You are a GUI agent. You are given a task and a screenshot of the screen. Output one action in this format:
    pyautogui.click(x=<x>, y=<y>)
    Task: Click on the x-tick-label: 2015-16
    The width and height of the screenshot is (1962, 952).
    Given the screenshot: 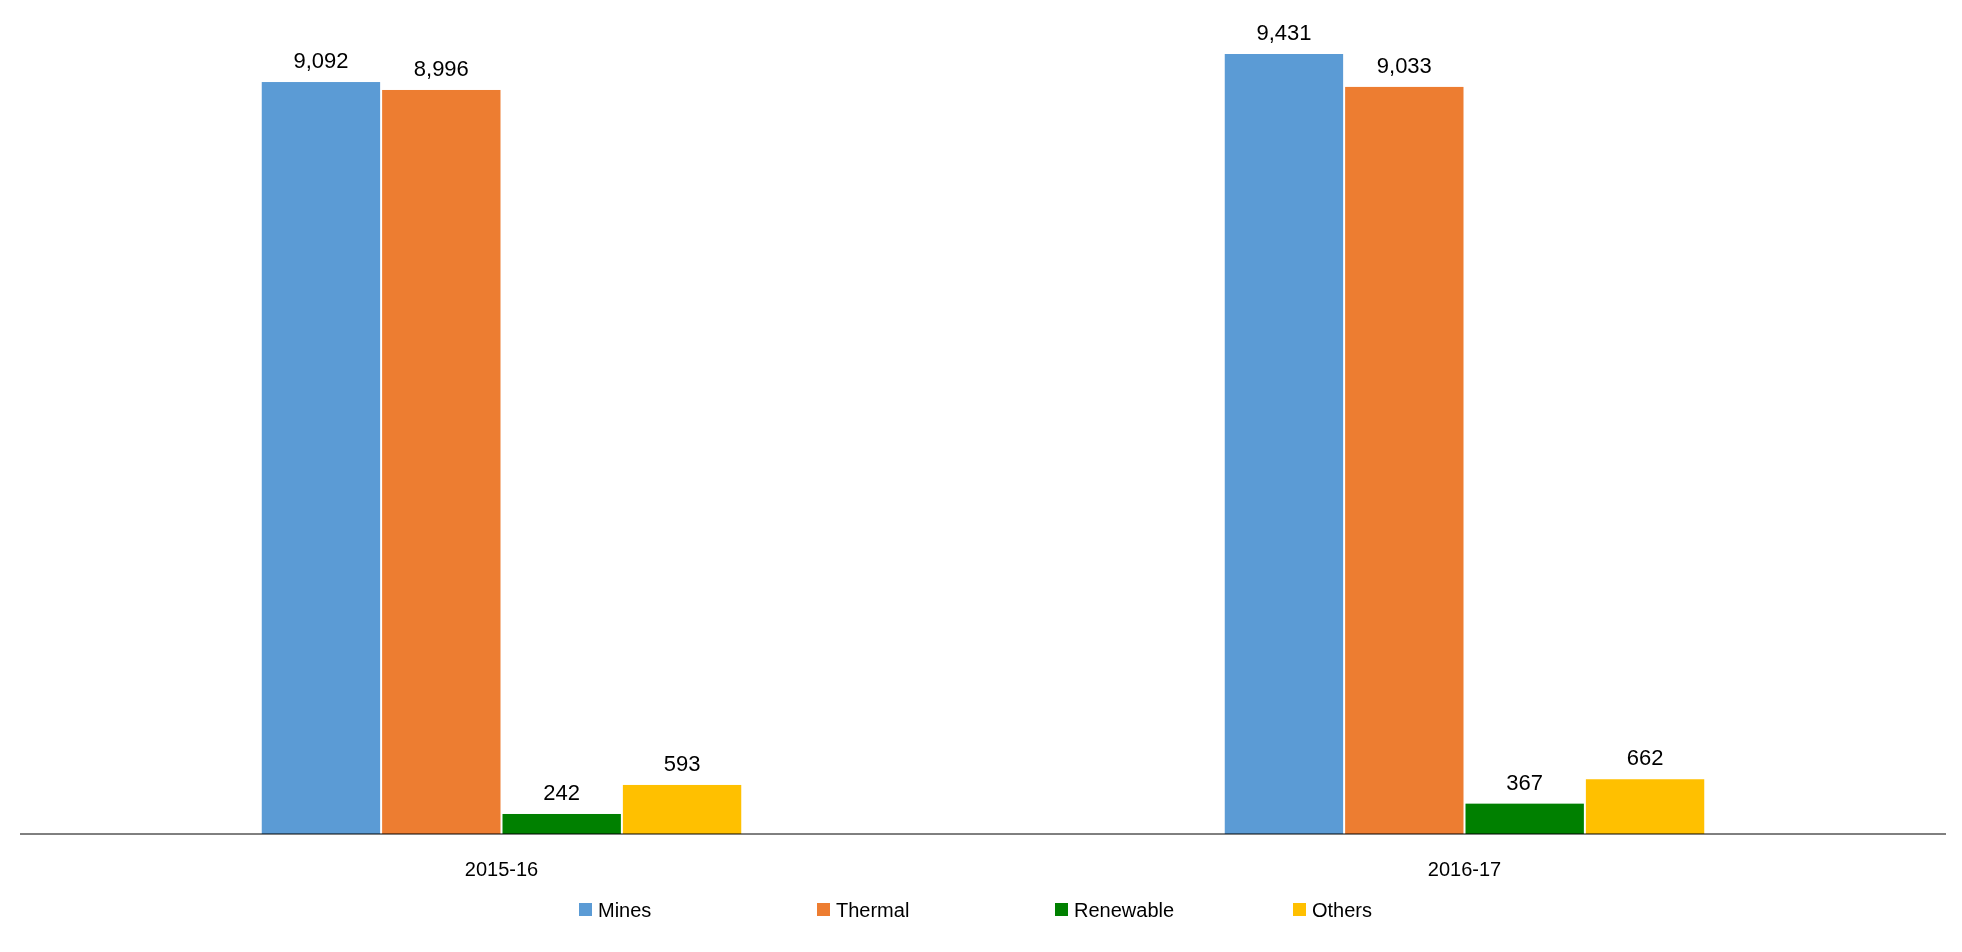 What is the action you would take?
    pyautogui.click(x=501, y=869)
    